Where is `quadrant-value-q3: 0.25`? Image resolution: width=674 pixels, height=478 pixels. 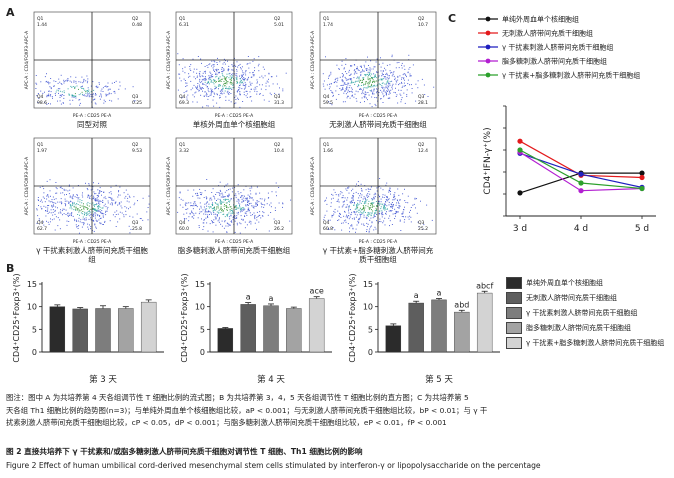
quadrant-value-q3: 0.25 is located at coordinates (137, 103).